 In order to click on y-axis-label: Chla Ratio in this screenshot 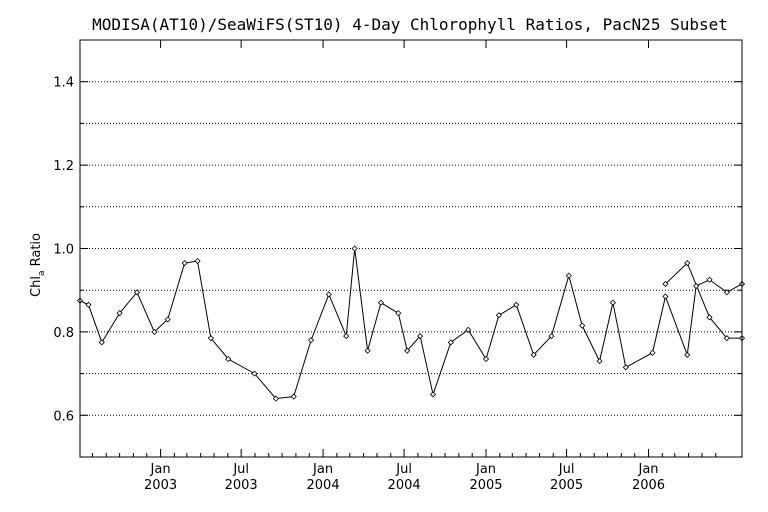, I will do `click(38, 265)`.